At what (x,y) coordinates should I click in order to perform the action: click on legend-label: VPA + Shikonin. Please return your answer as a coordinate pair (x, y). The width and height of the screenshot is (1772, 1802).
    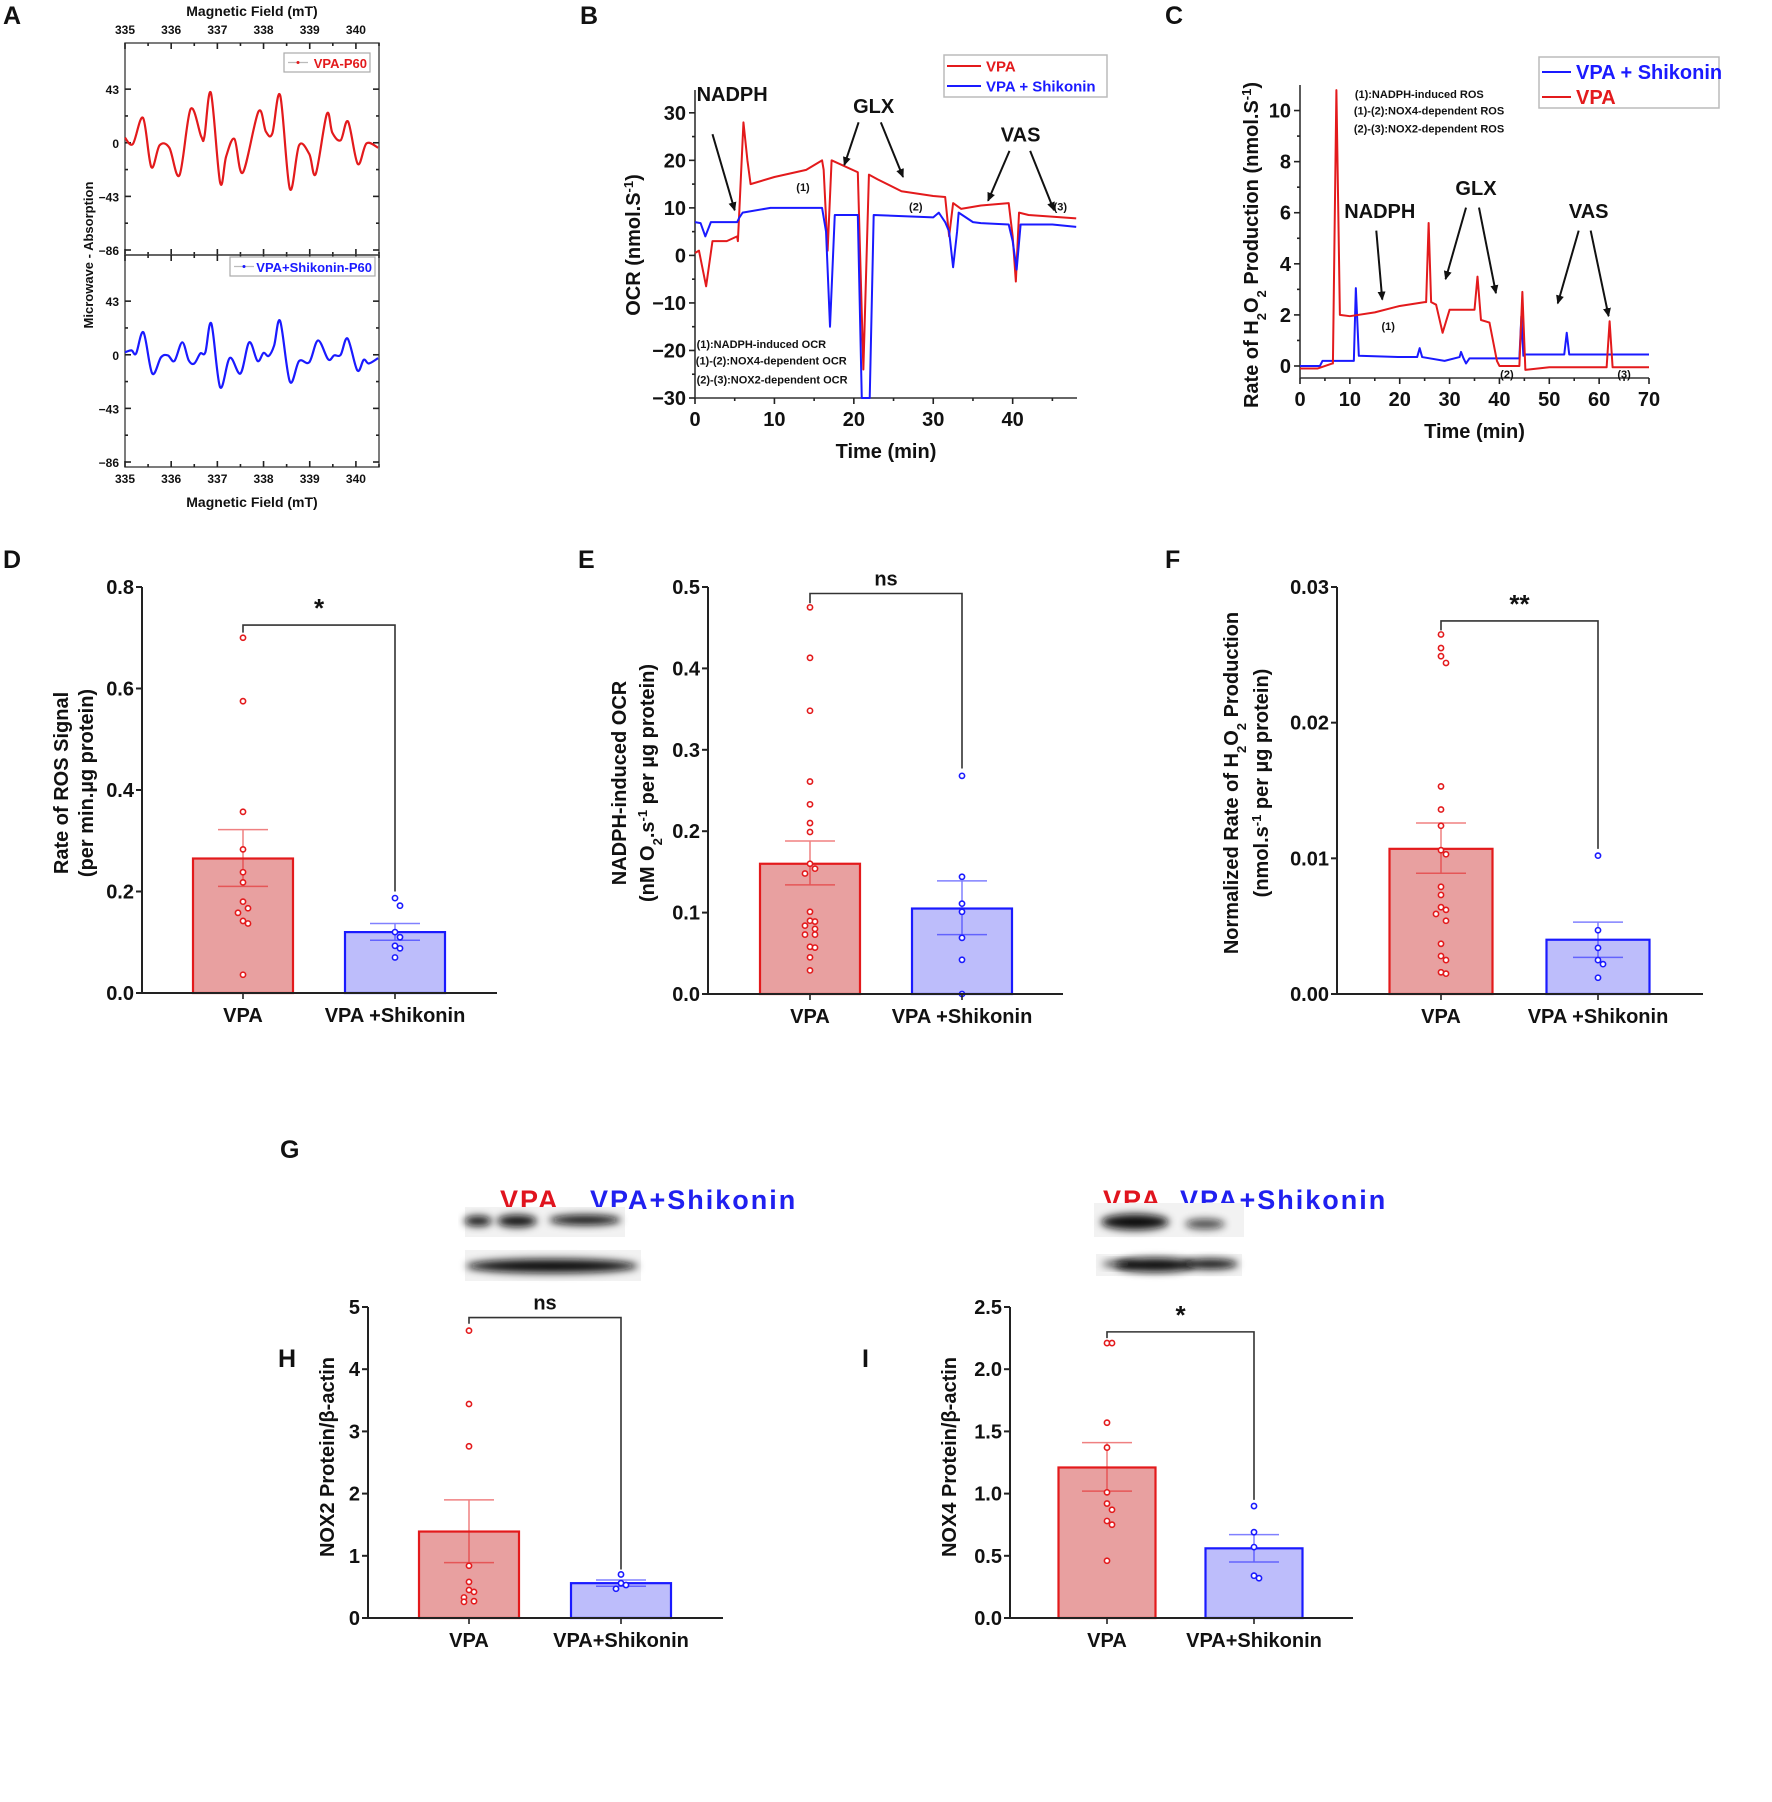
    Looking at the image, I should click on (1649, 73).